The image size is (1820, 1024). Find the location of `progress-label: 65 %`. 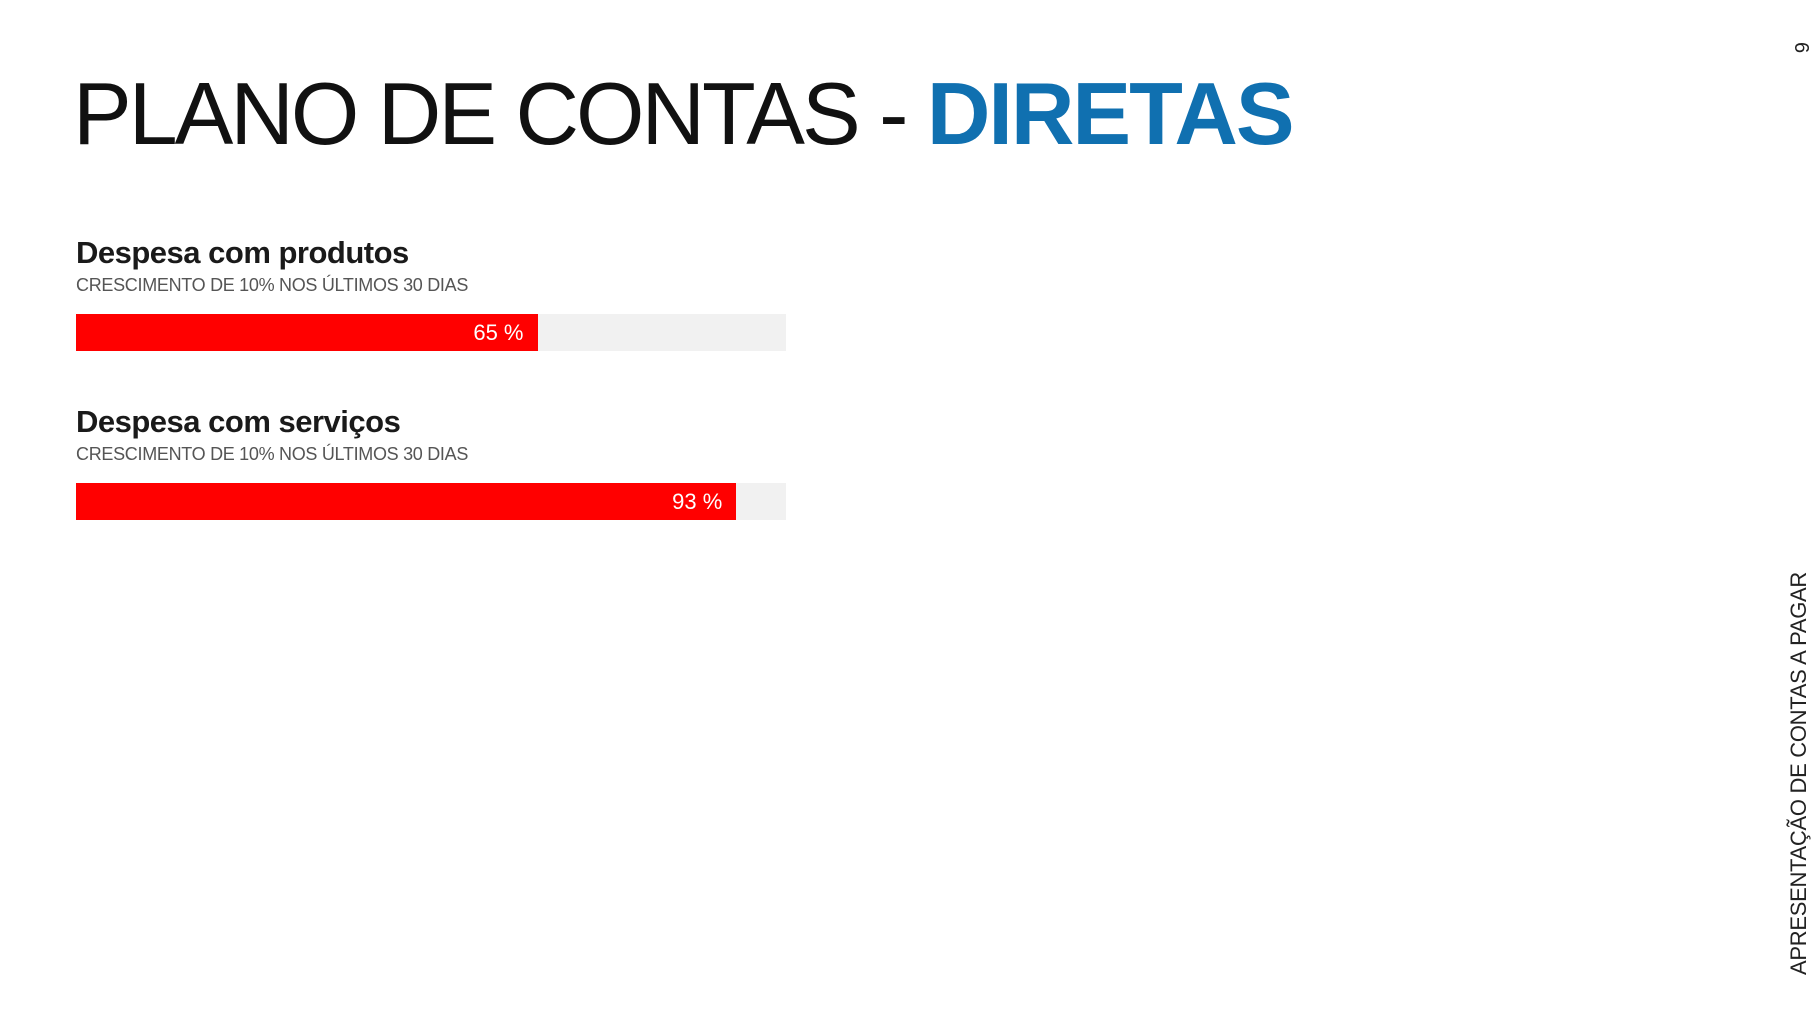

progress-label: 65 % is located at coordinates (498, 332).